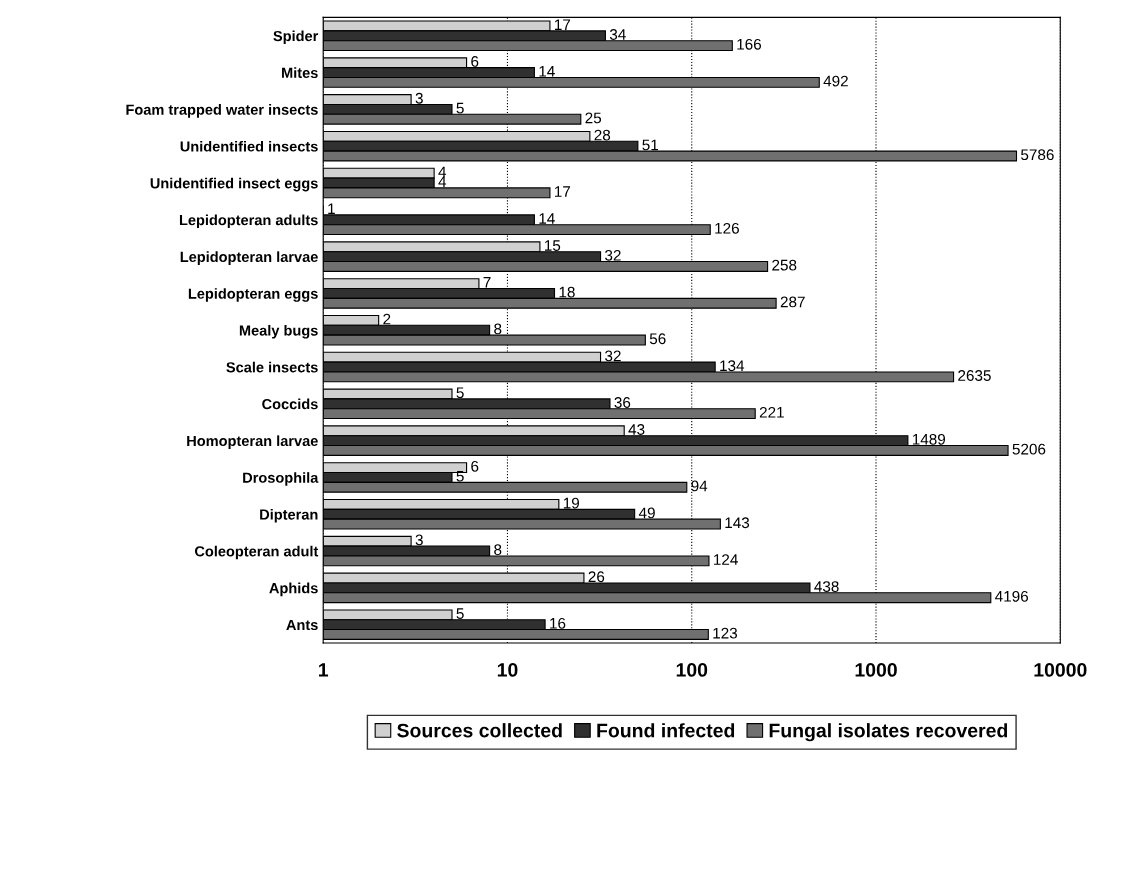 This screenshot has height=869, width=1134. I want to click on y-tick-label: Spider, so click(296, 37).